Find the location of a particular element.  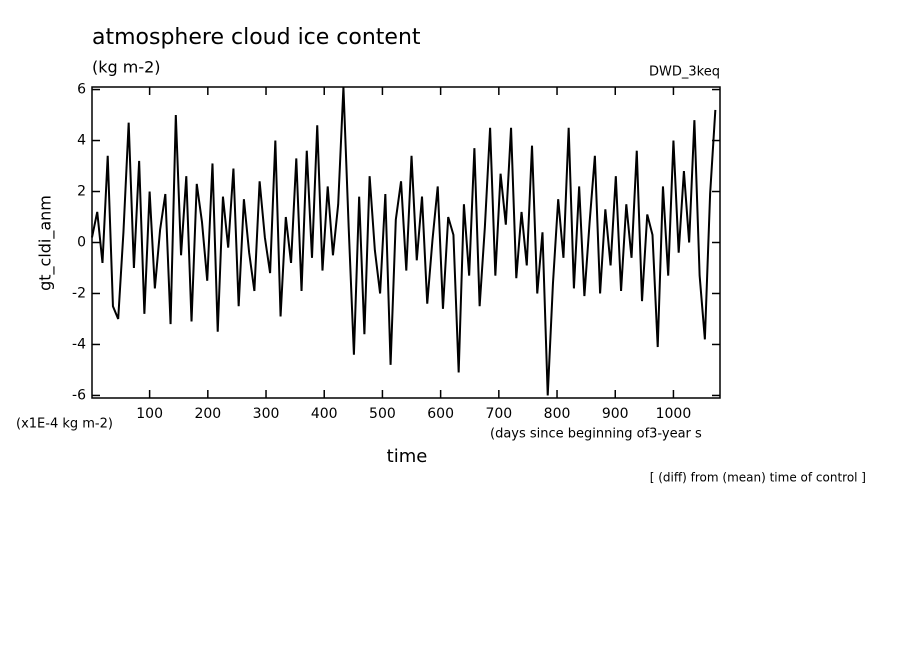

y-tick-label: -4 is located at coordinates (79, 344).